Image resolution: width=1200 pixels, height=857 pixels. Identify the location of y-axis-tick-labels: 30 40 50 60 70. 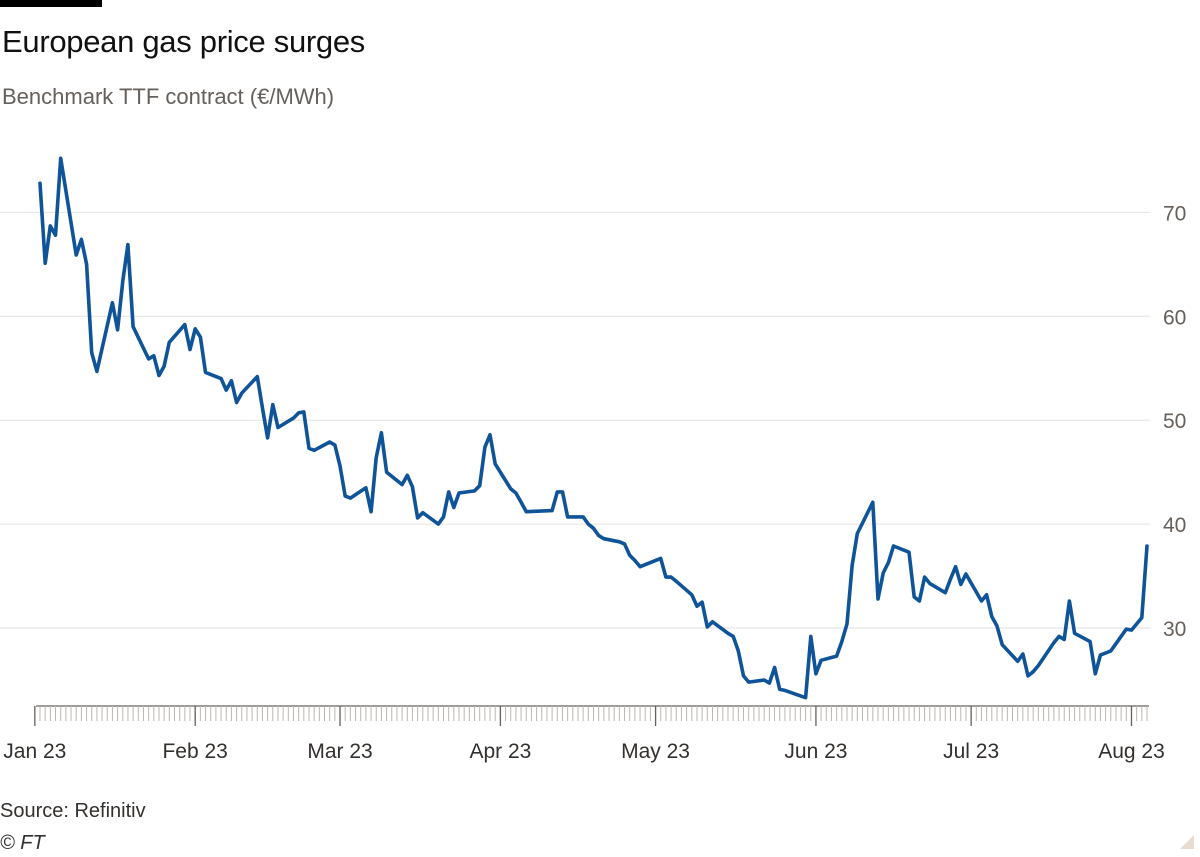
(1174, 421).